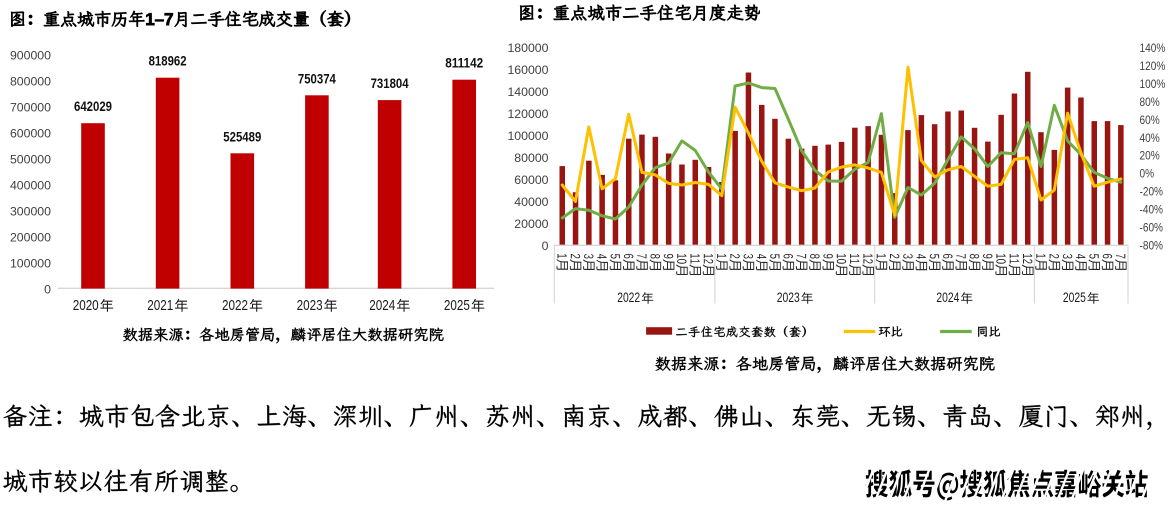 This screenshot has width=1171, height=508. What do you see at coordinates (30, 81) in the screenshot?
I see `svg-text: 800000` at bounding box center [30, 81].